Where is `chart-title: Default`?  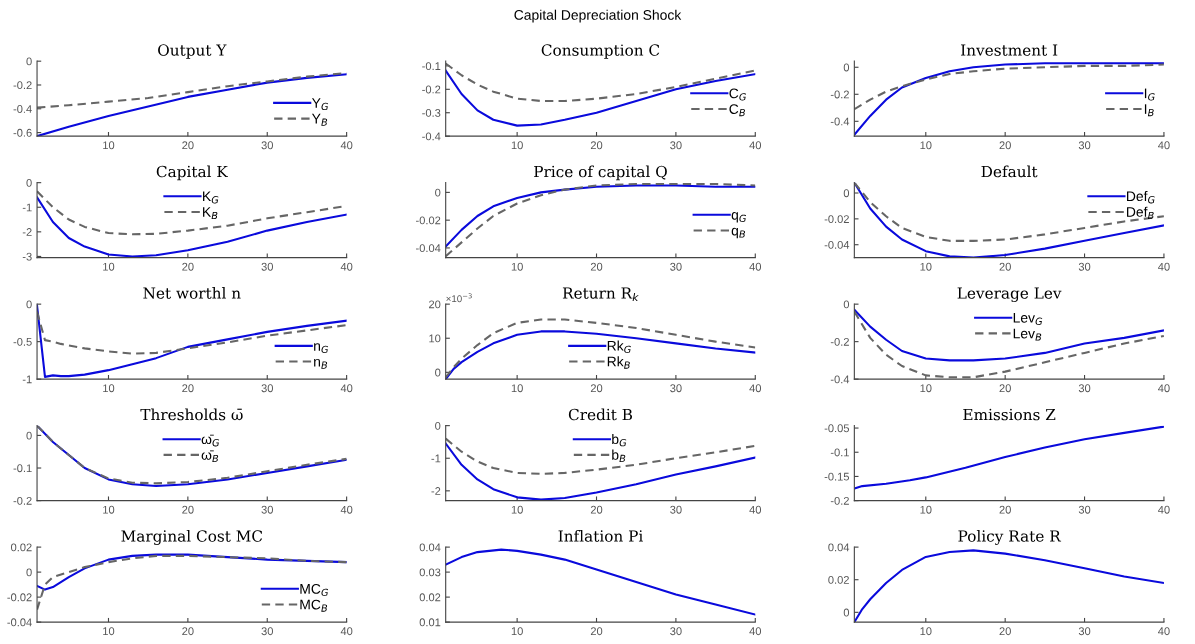
chart-title: Default is located at coordinates (1009, 171).